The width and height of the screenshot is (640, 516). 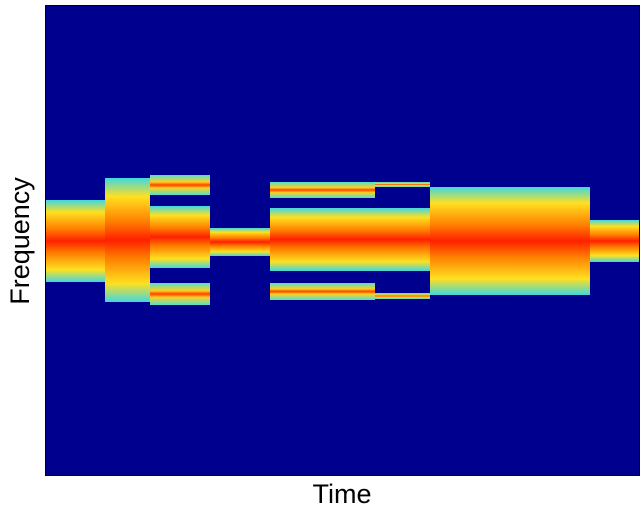 I want to click on x-axis-label: Time, so click(x=342, y=494).